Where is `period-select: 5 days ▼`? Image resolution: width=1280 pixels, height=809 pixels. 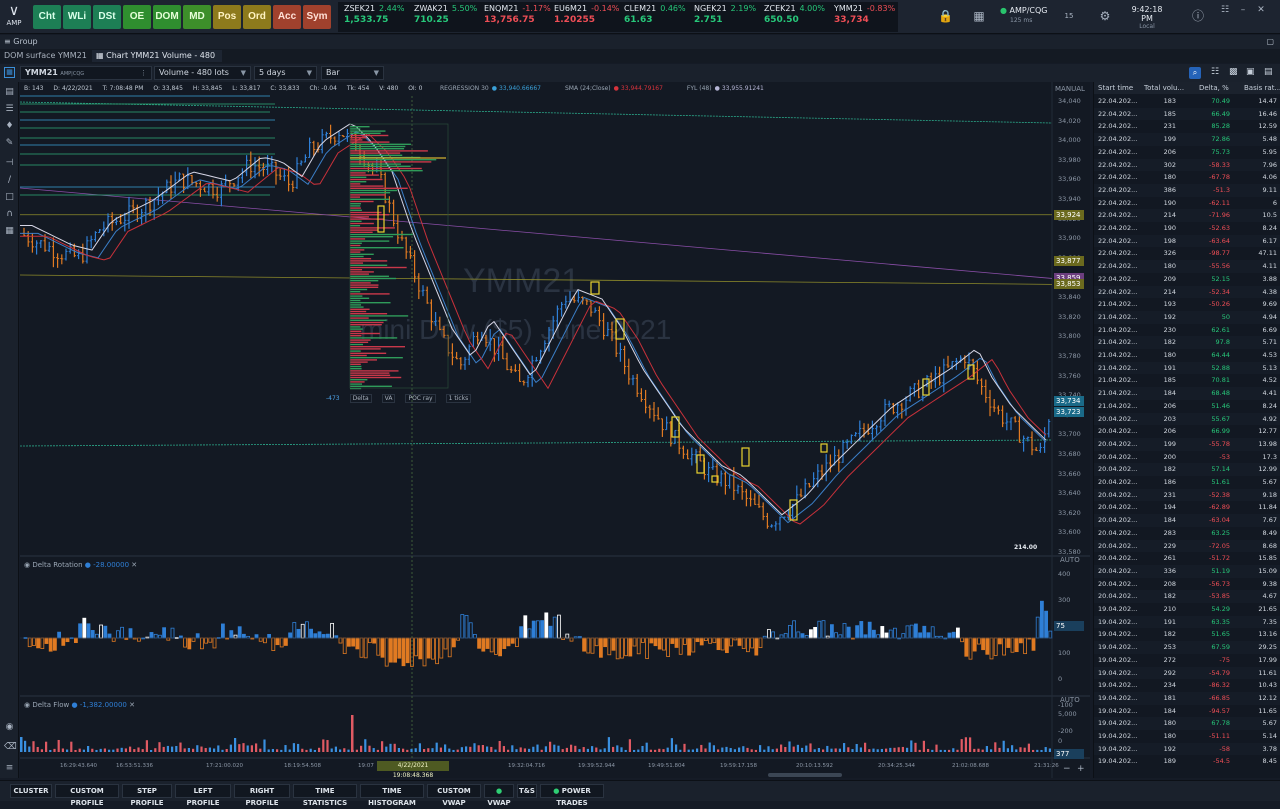
period-select: 5 days ▼ is located at coordinates (285, 73).